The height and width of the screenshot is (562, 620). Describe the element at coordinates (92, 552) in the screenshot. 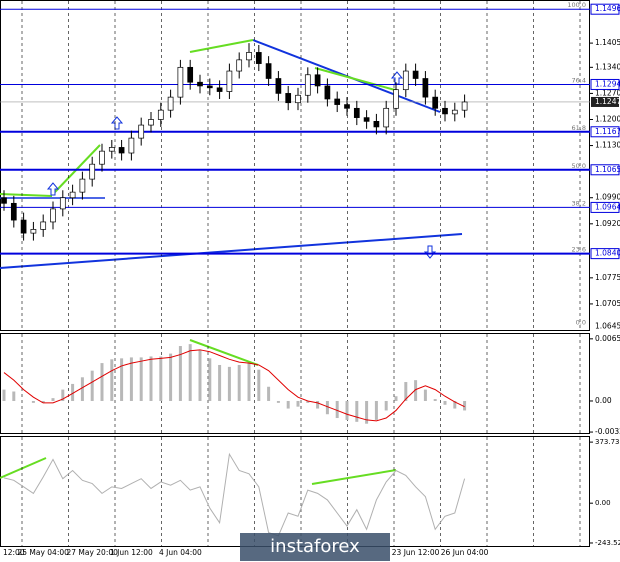

I see `x-tick-label: 27 May 20:00` at that location.